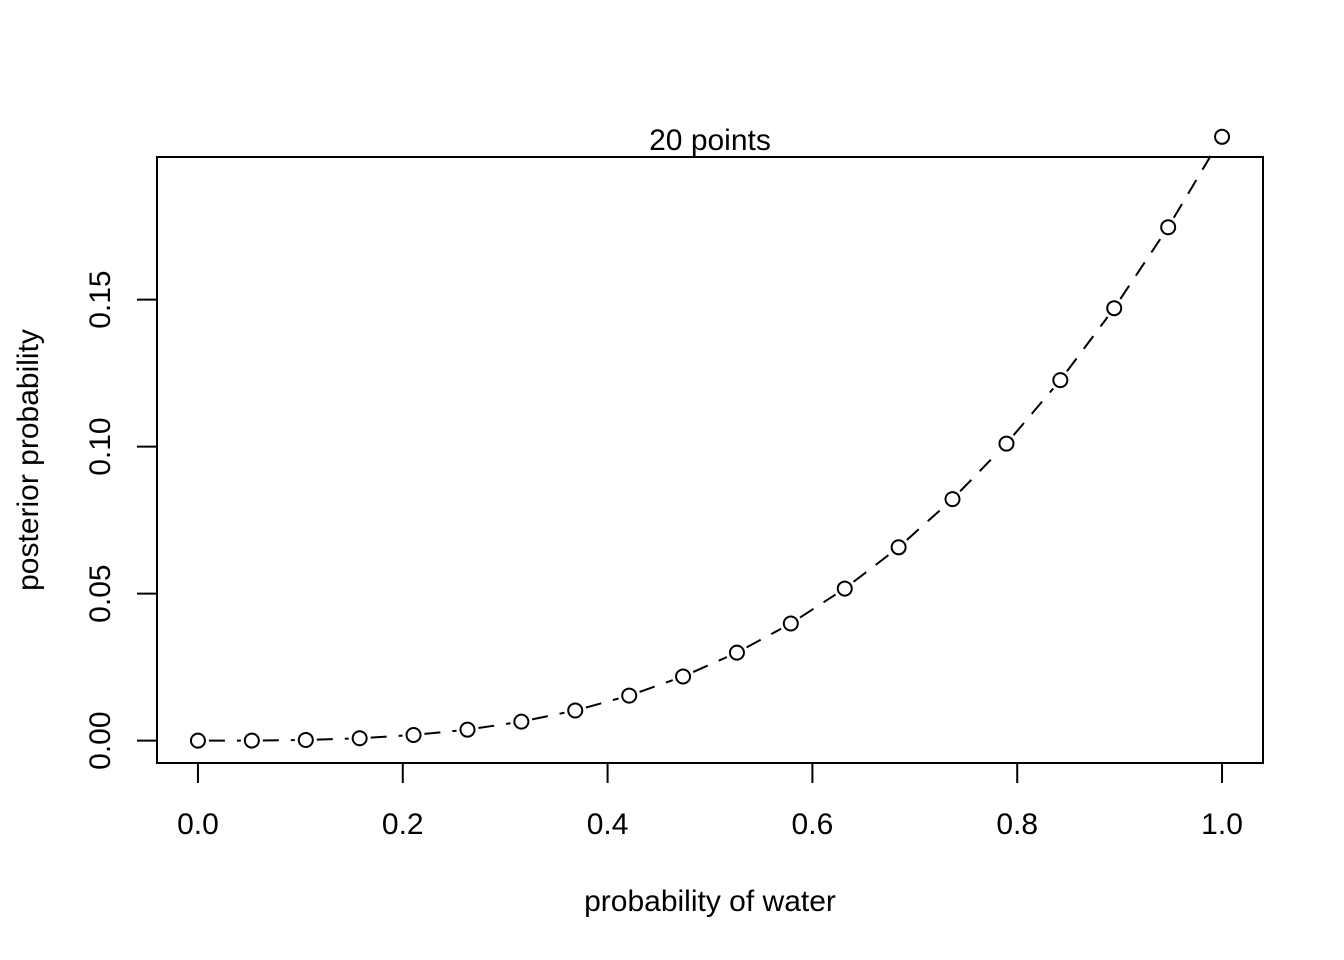 This screenshot has width=1344, height=960. Describe the element at coordinates (100, 299) in the screenshot. I see `y-tick-label: 0.15` at that location.